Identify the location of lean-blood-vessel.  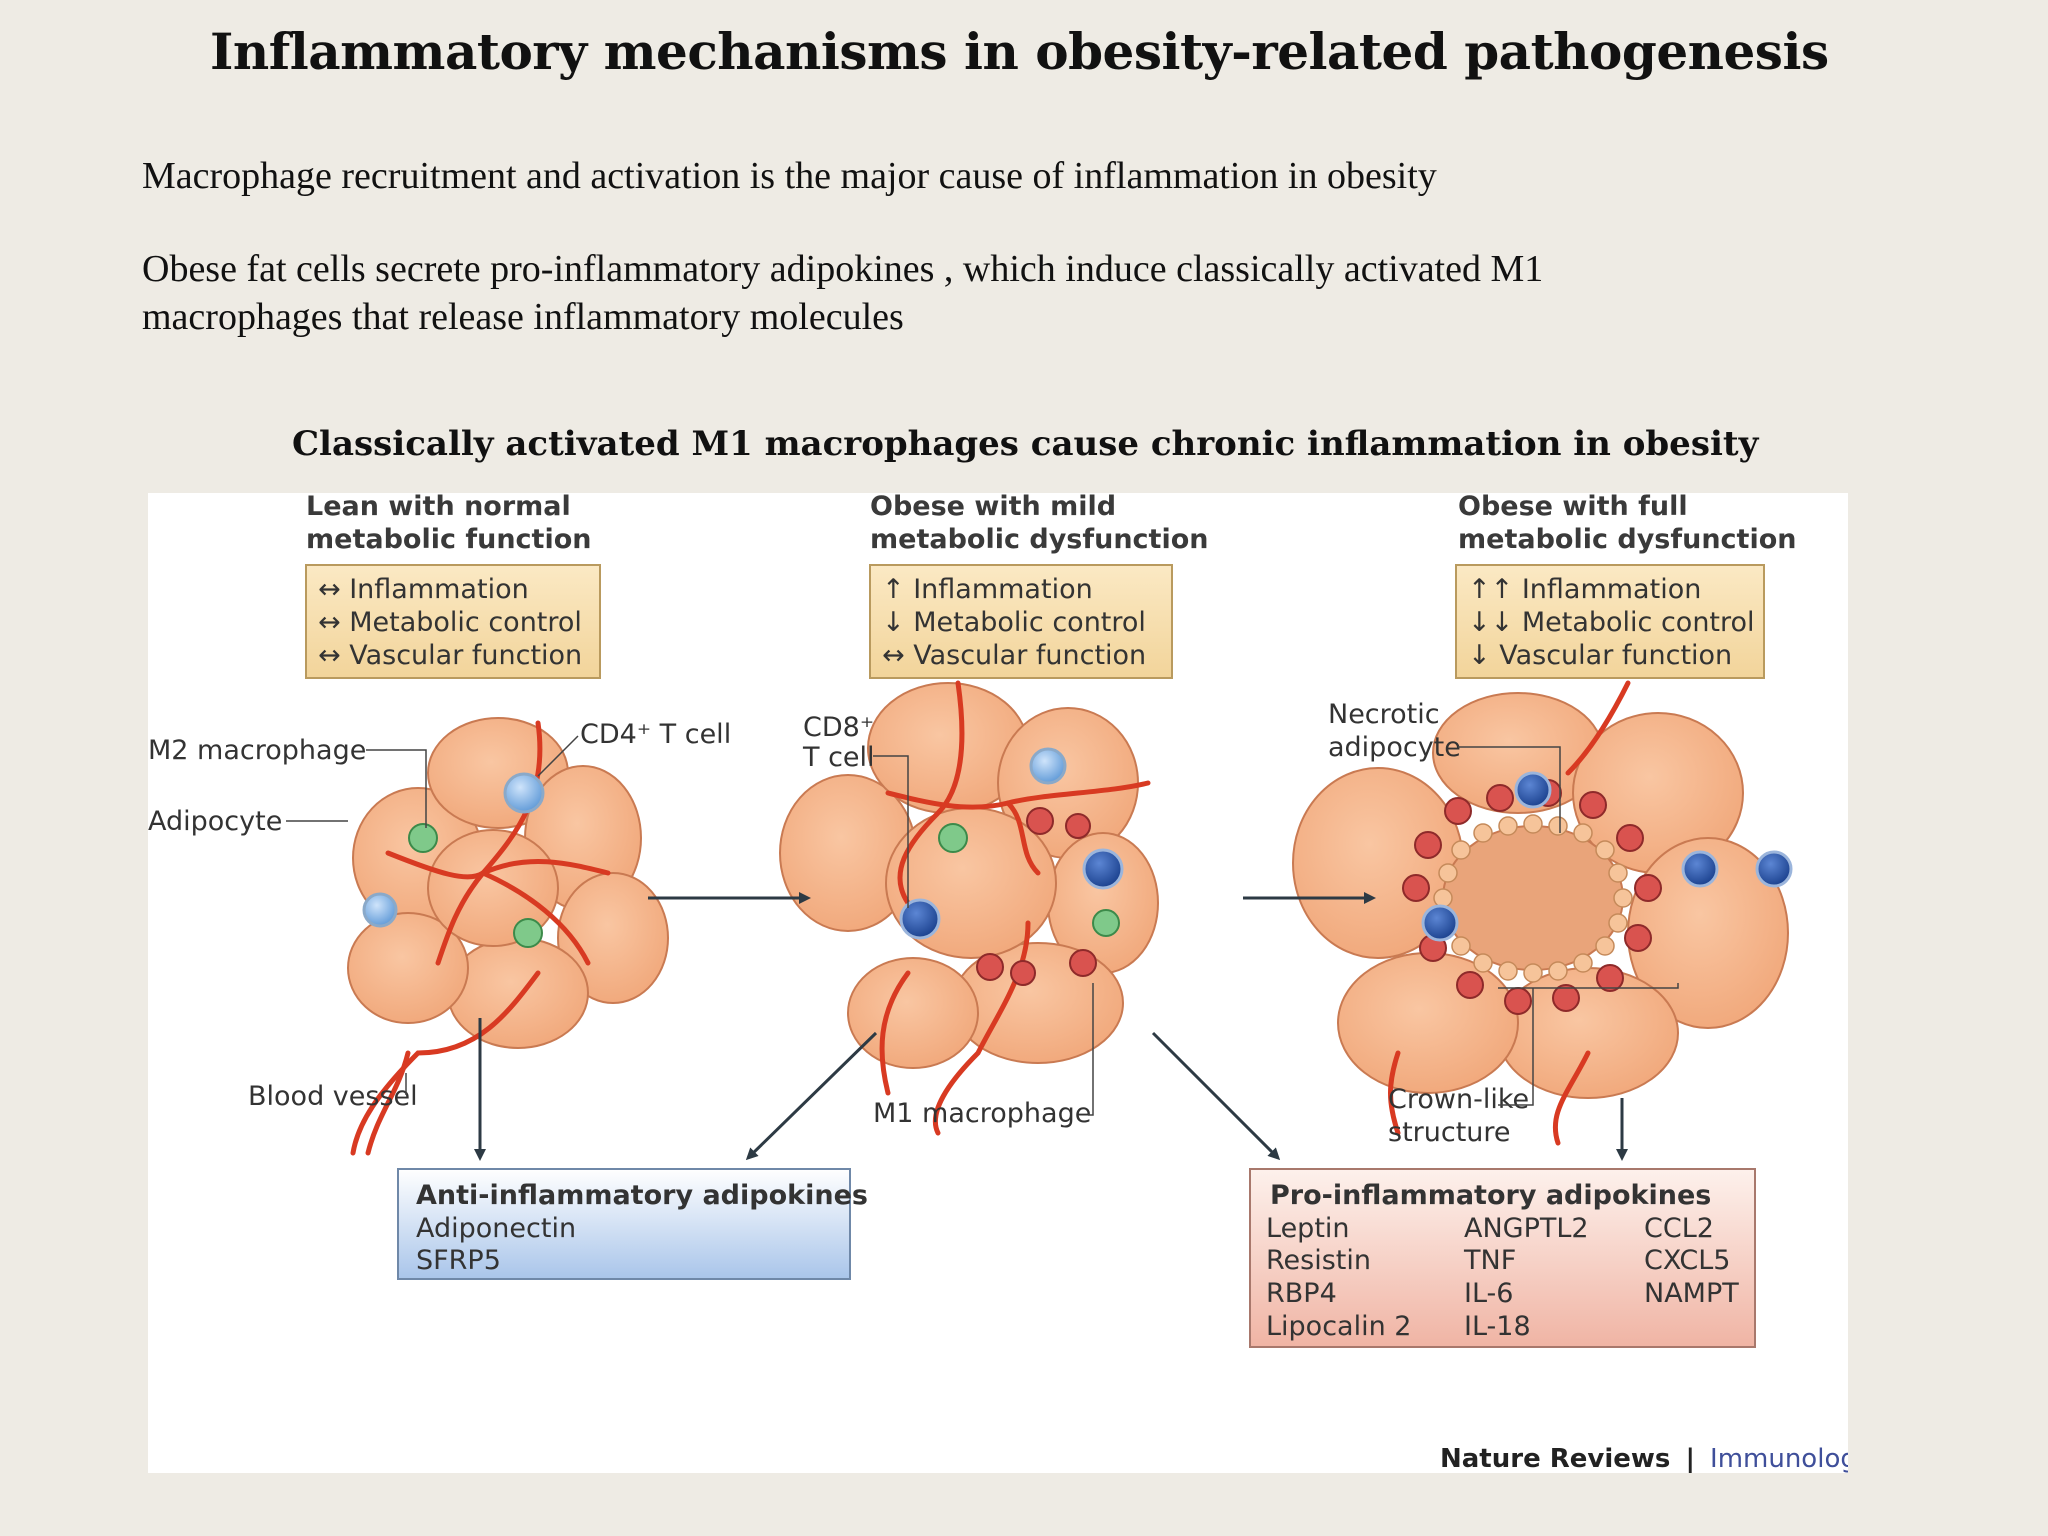
(480, 938).